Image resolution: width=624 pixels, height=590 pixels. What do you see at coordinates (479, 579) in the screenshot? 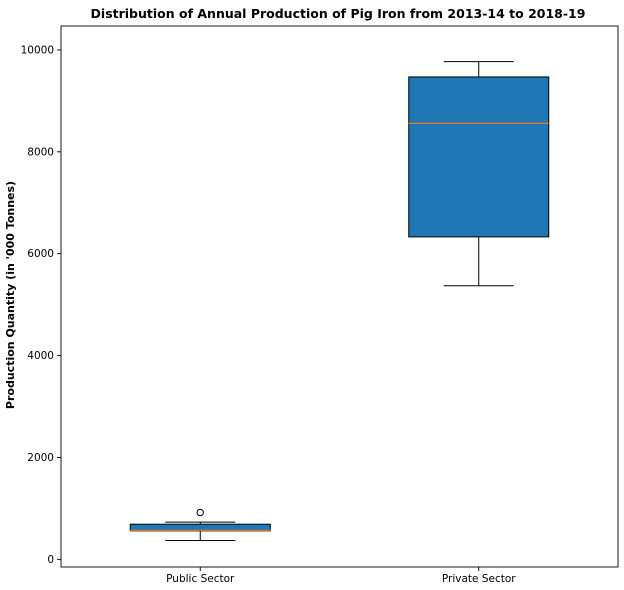
I see `x-tick-label: Private Sector` at bounding box center [479, 579].